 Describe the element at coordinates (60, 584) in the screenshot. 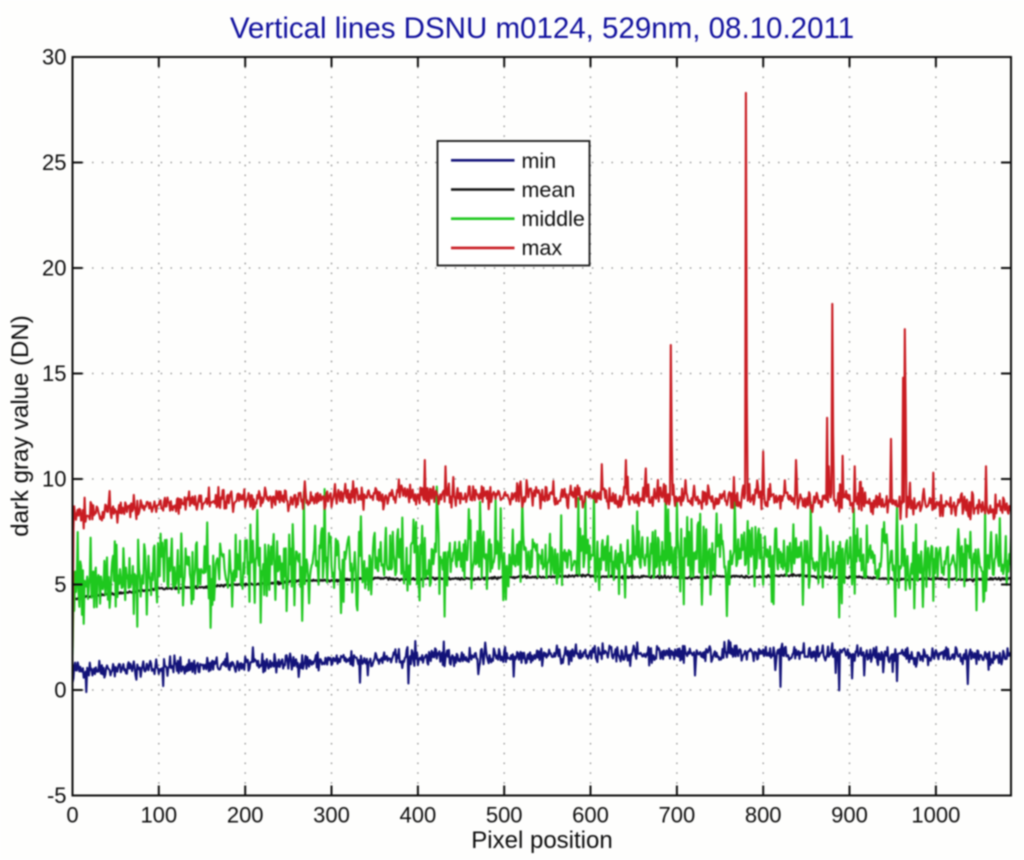

I see `svg-text: 5` at that location.